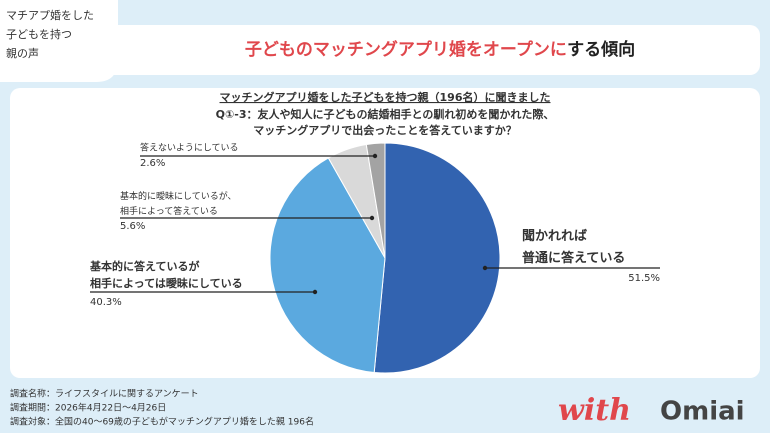 The width and height of the screenshot is (770, 433). Describe the element at coordinates (384, 130) in the screenshot. I see `chart-title: マッチングアプリで出会ったことを答えていますか？` at that location.